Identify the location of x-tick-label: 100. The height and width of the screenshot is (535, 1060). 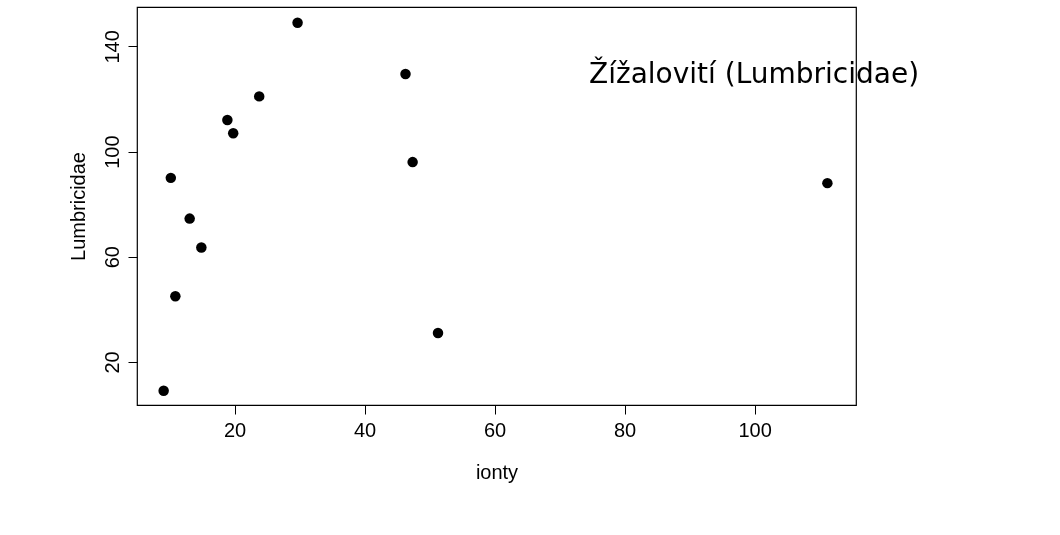
(755, 429).